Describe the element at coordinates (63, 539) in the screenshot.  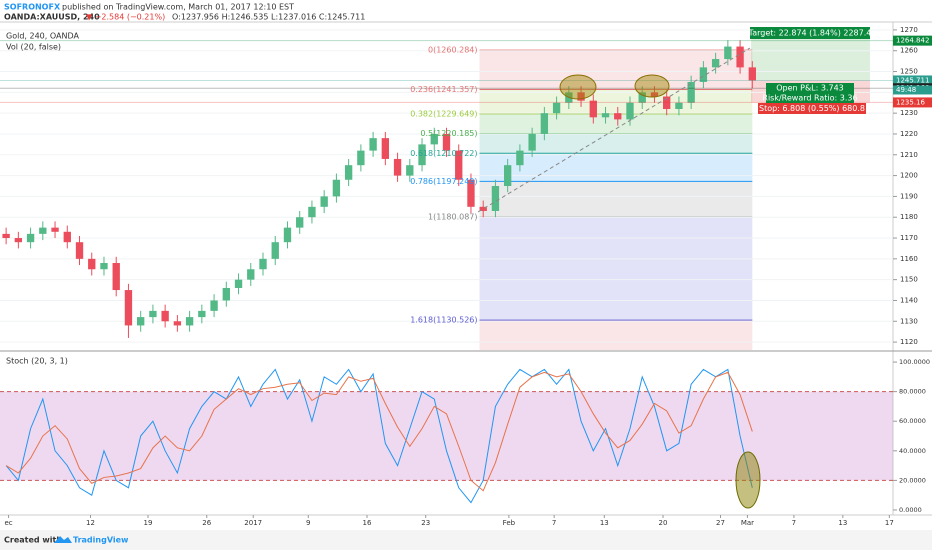
I see `logo` at that location.